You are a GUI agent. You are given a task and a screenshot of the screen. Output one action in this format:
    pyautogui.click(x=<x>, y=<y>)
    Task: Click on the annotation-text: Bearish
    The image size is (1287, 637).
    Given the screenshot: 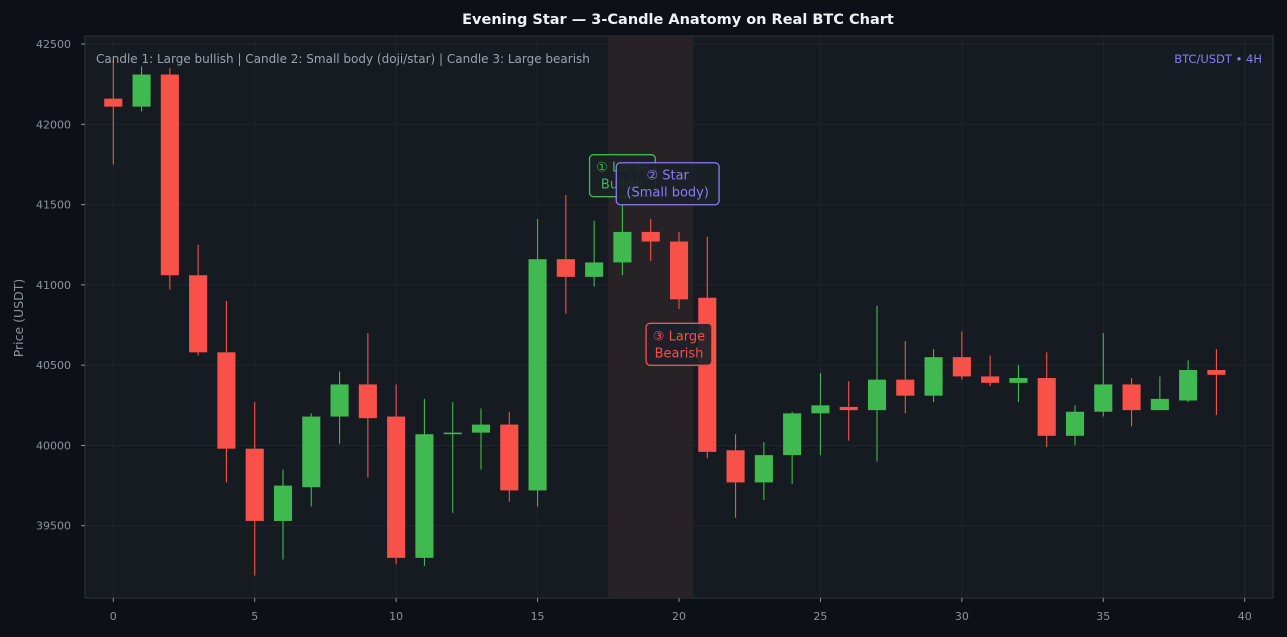 What is the action you would take?
    pyautogui.click(x=679, y=353)
    